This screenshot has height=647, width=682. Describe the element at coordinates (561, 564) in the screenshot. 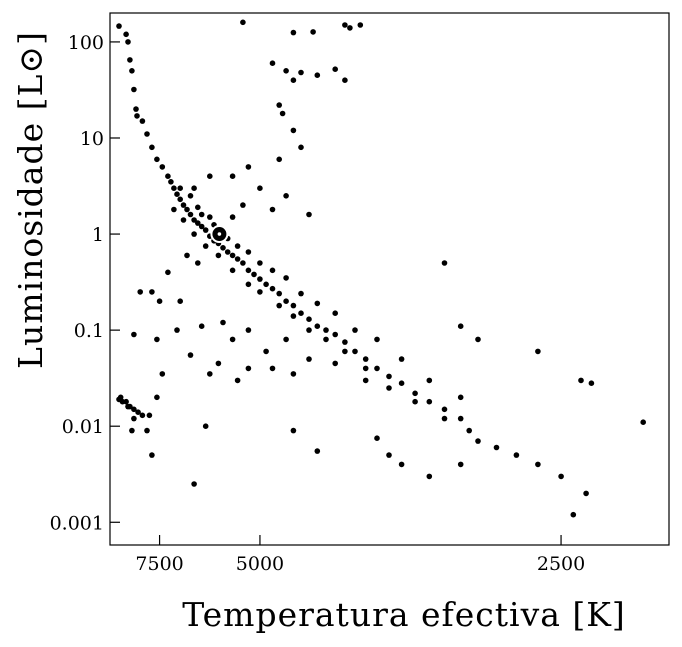

I see `x-tick-label: 2500` at that location.